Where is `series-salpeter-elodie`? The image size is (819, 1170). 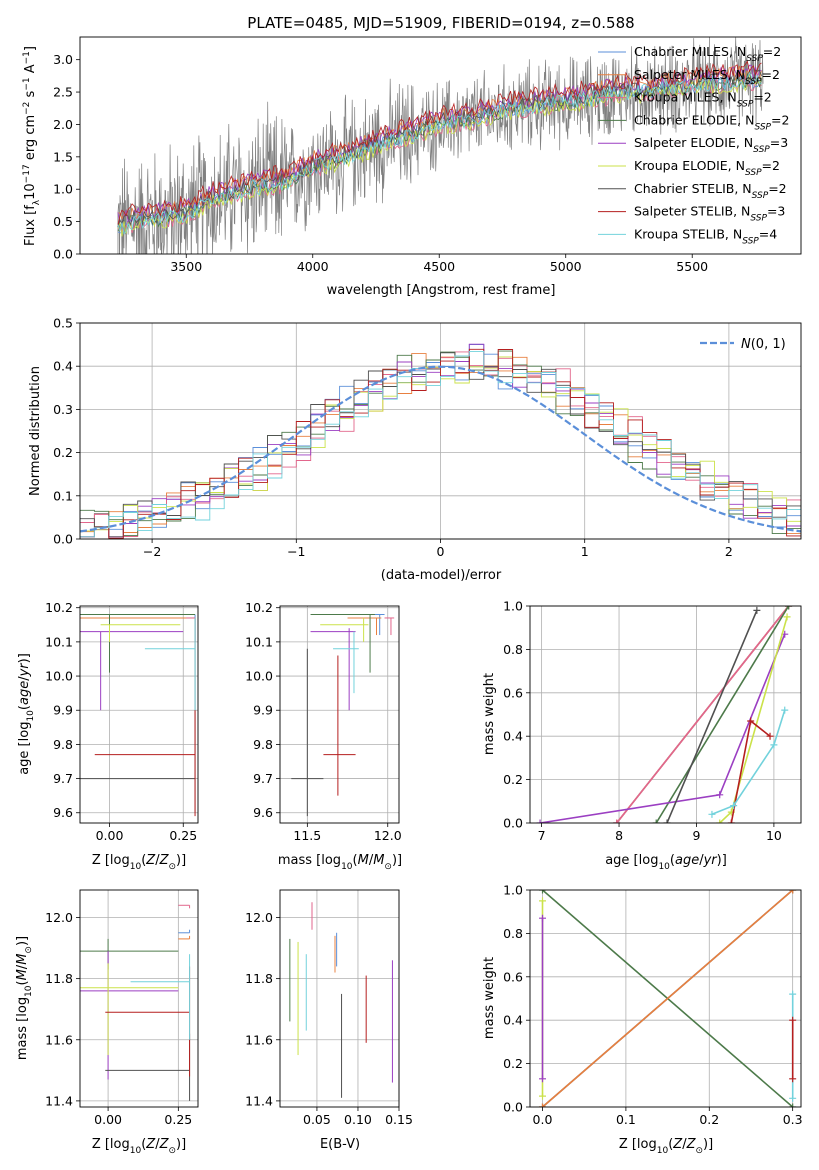
series-salpeter-elodie is located at coordinates (662, 726).